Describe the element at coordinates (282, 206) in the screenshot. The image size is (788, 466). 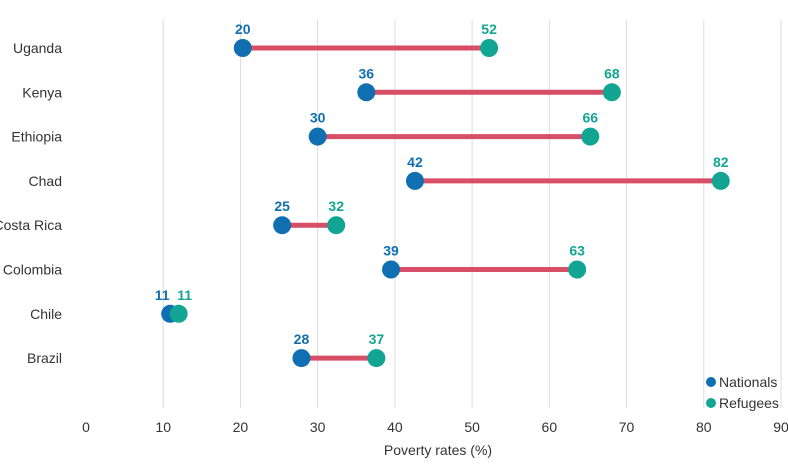
I see `label-nationals-costa-rica: 25` at that location.